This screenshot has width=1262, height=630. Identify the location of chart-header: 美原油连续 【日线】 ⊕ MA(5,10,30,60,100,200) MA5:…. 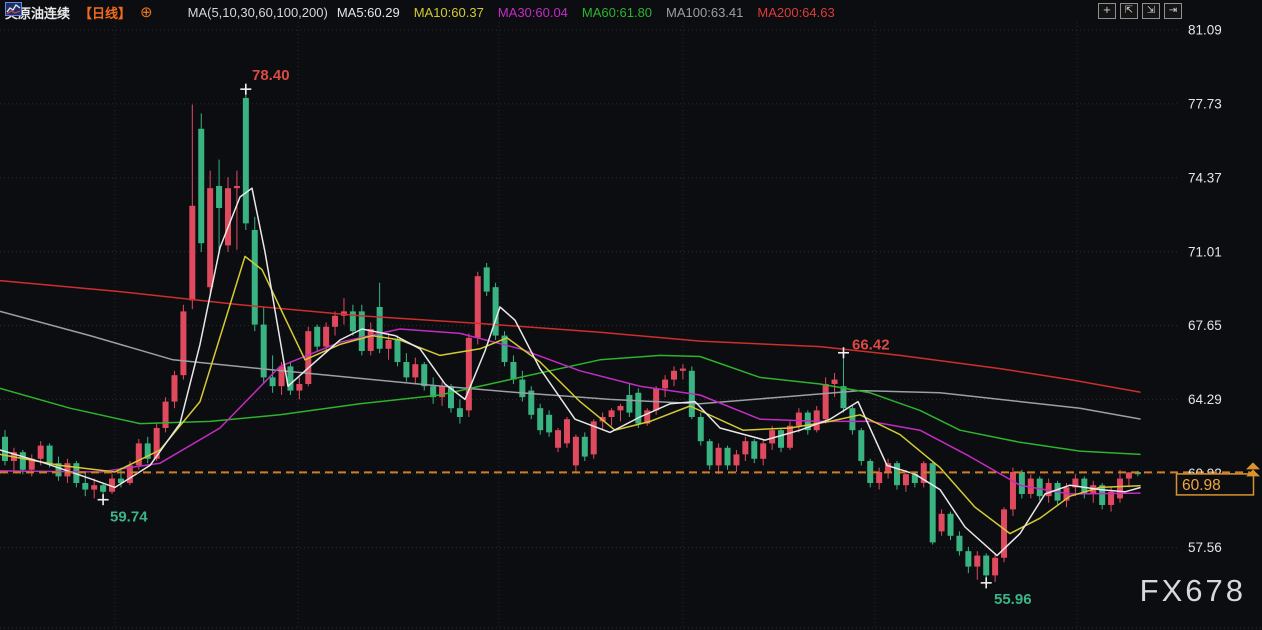
(420, 12).